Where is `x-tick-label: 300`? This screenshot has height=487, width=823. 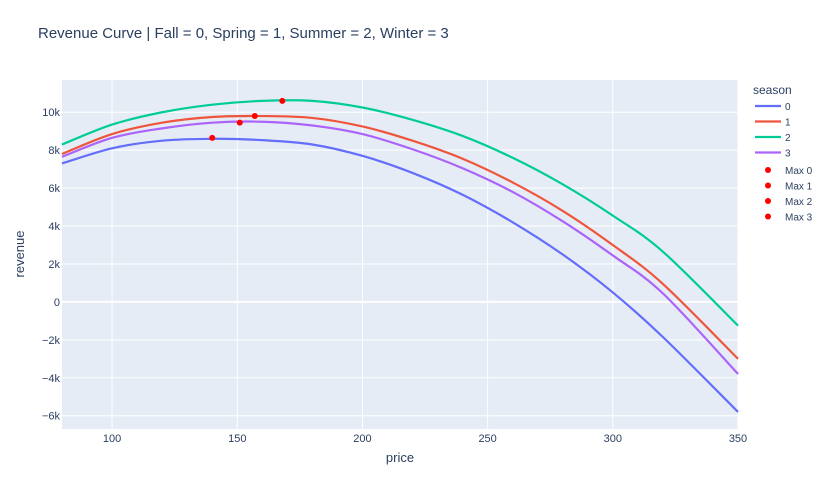
x-tick-label: 300 is located at coordinates (613, 439).